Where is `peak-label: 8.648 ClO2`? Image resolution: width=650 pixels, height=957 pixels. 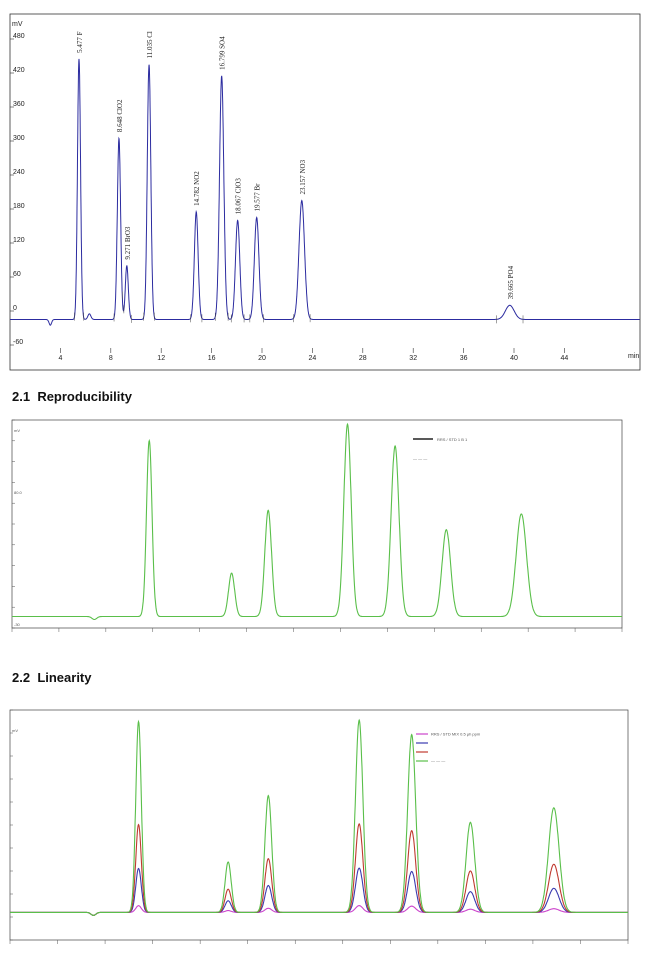 peak-label: 8.648 ClO2 is located at coordinates (120, 115).